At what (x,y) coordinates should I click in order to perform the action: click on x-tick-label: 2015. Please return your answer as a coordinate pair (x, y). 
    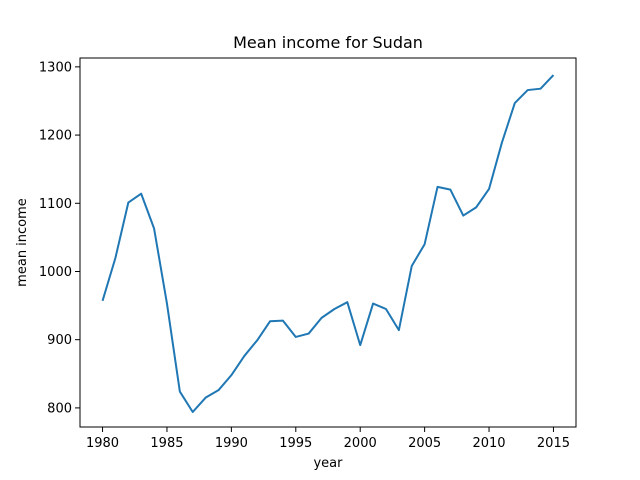
    Looking at the image, I should click on (553, 443).